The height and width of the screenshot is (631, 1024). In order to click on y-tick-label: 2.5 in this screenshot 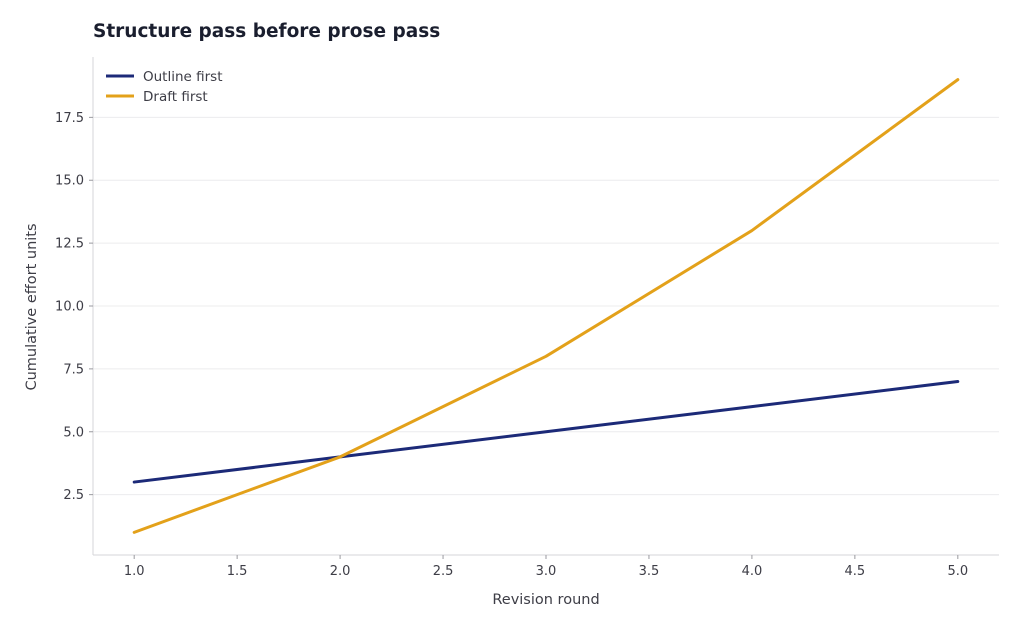, I will do `click(73, 495)`.